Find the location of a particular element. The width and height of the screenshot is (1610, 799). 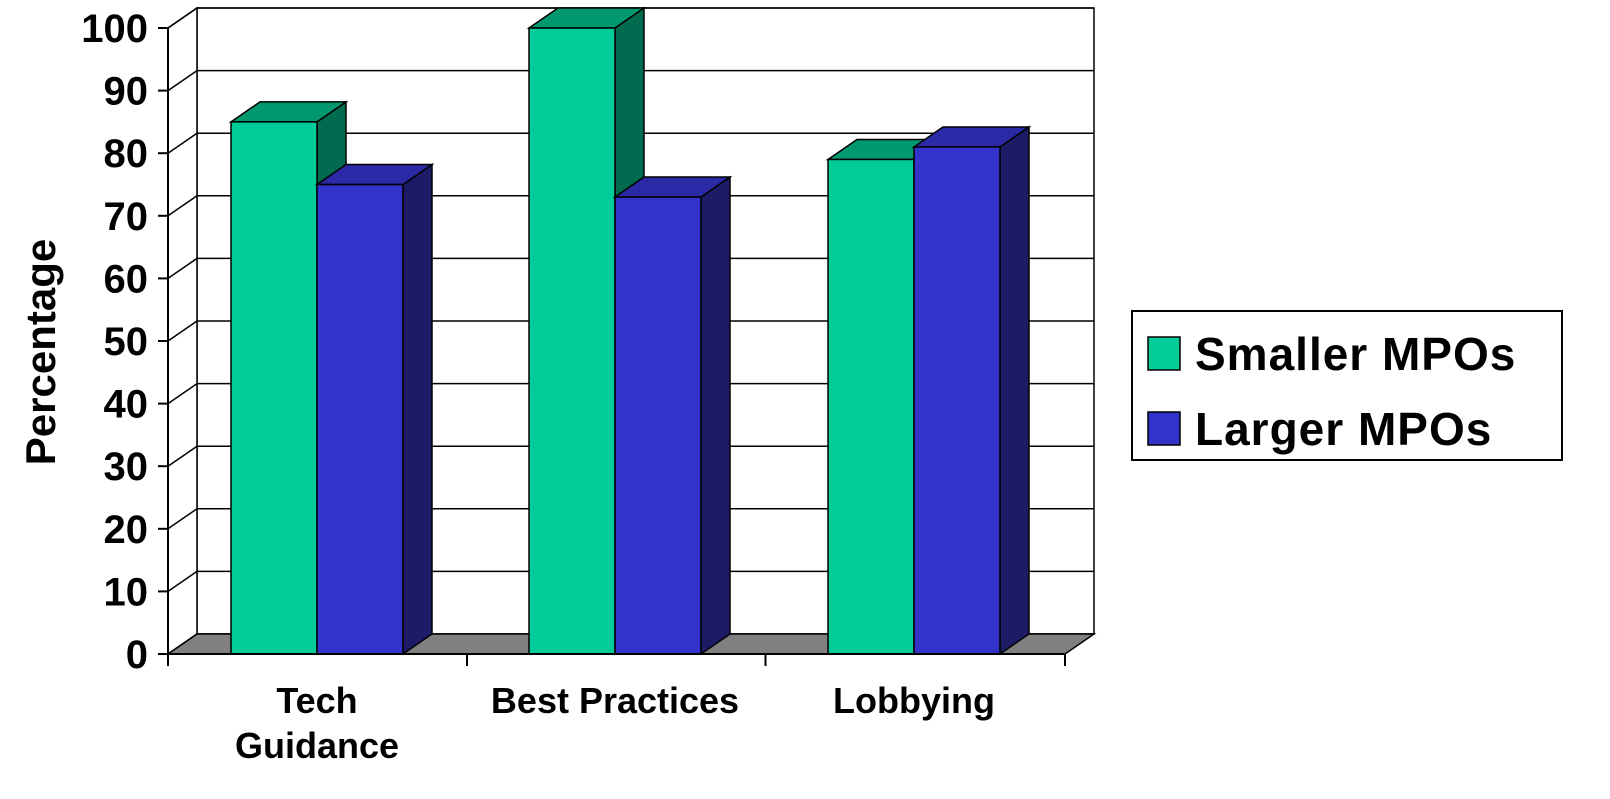

x-category-label-line: Best Practices is located at coordinates (615, 700).